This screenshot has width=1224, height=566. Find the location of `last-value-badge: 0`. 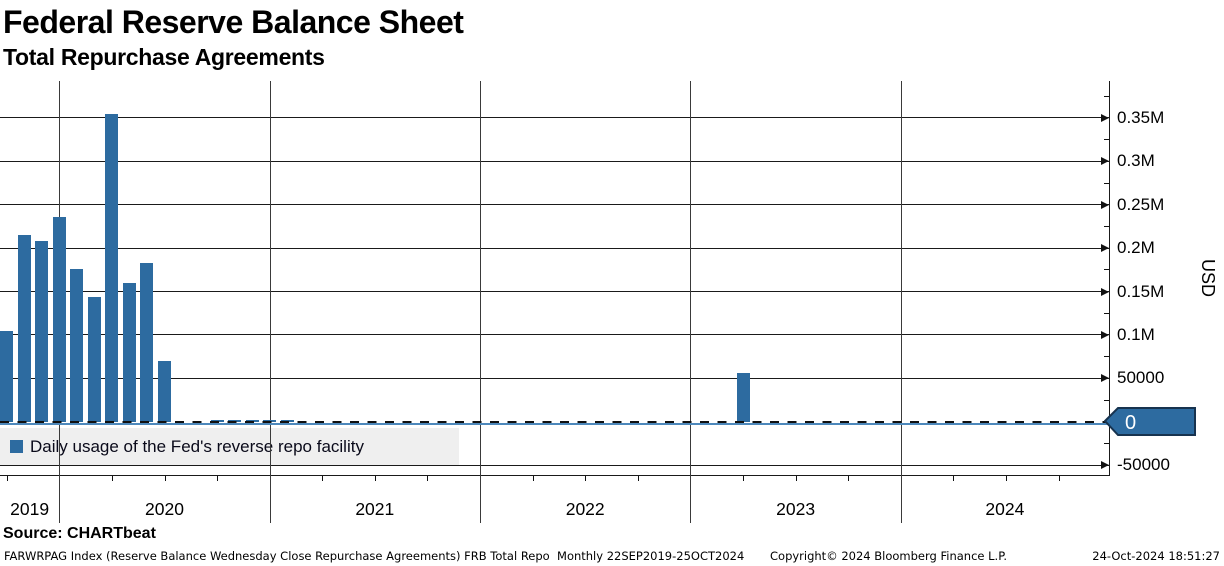

last-value-badge: 0 is located at coordinates (1150, 421).